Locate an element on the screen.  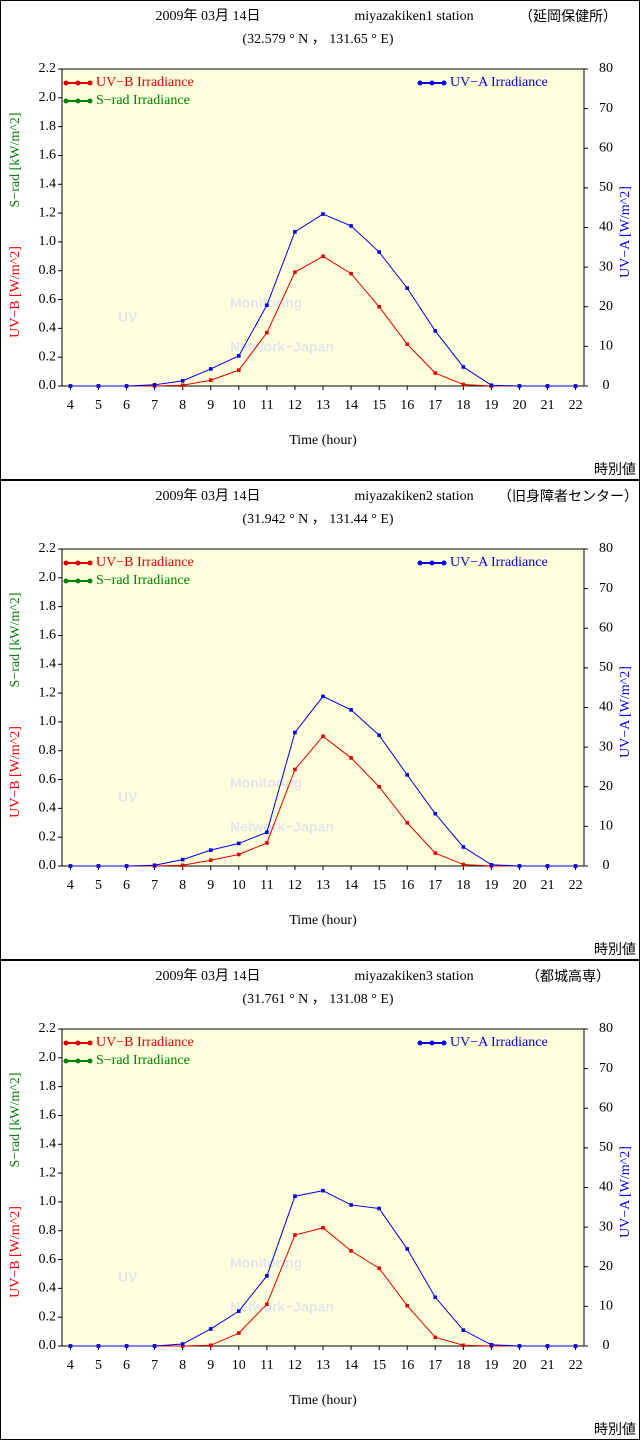
x-tick-label: 4 is located at coordinates (70, 1365).